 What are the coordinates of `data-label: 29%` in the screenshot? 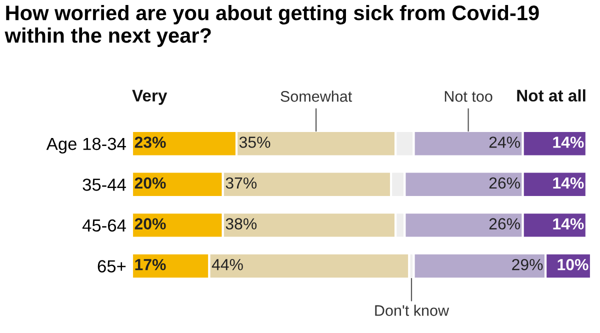 It's located at (527, 264).